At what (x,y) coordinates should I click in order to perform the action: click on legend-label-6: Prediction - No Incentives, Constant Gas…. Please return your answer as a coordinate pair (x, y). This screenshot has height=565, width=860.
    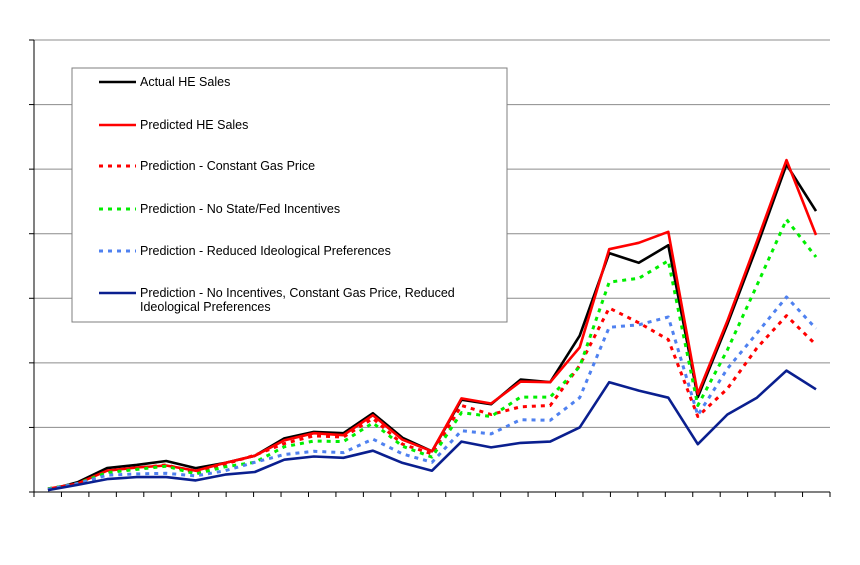
    Looking at the image, I should click on (297, 300).